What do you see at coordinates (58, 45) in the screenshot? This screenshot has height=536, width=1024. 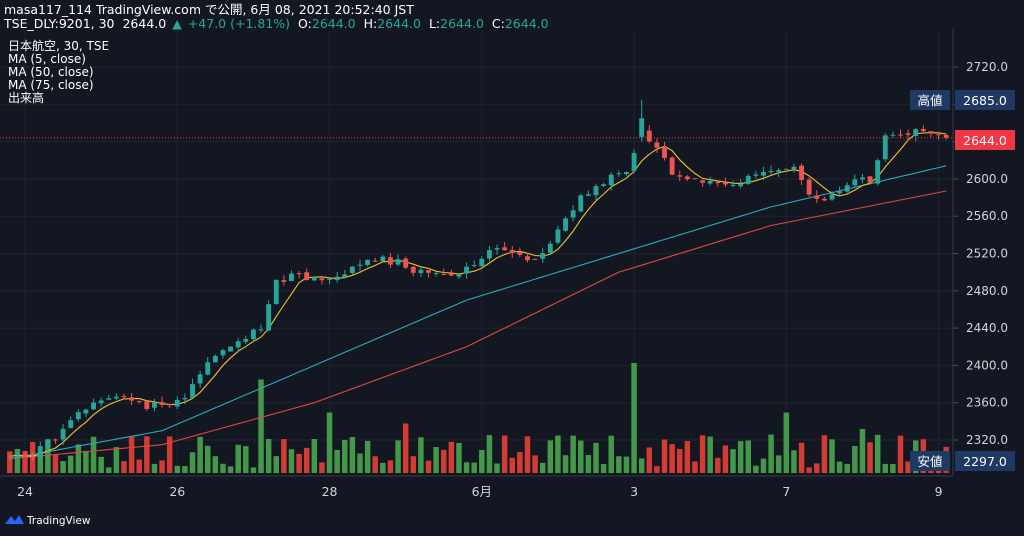 I see `legend-symbol: 日本航空, 30, TSE` at bounding box center [58, 45].